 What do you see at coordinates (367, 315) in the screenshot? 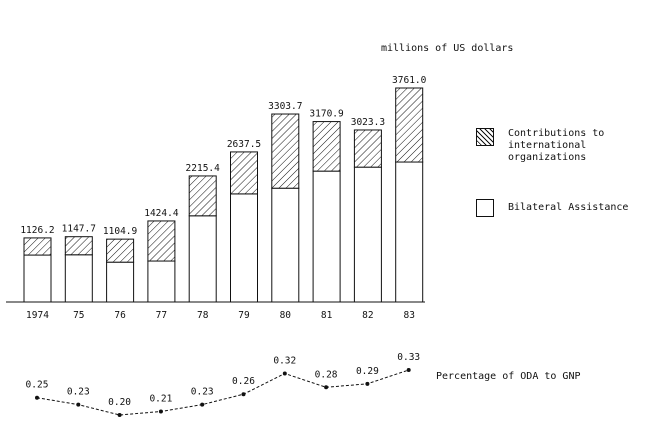
I see `x-tick-label: 82` at bounding box center [367, 315].